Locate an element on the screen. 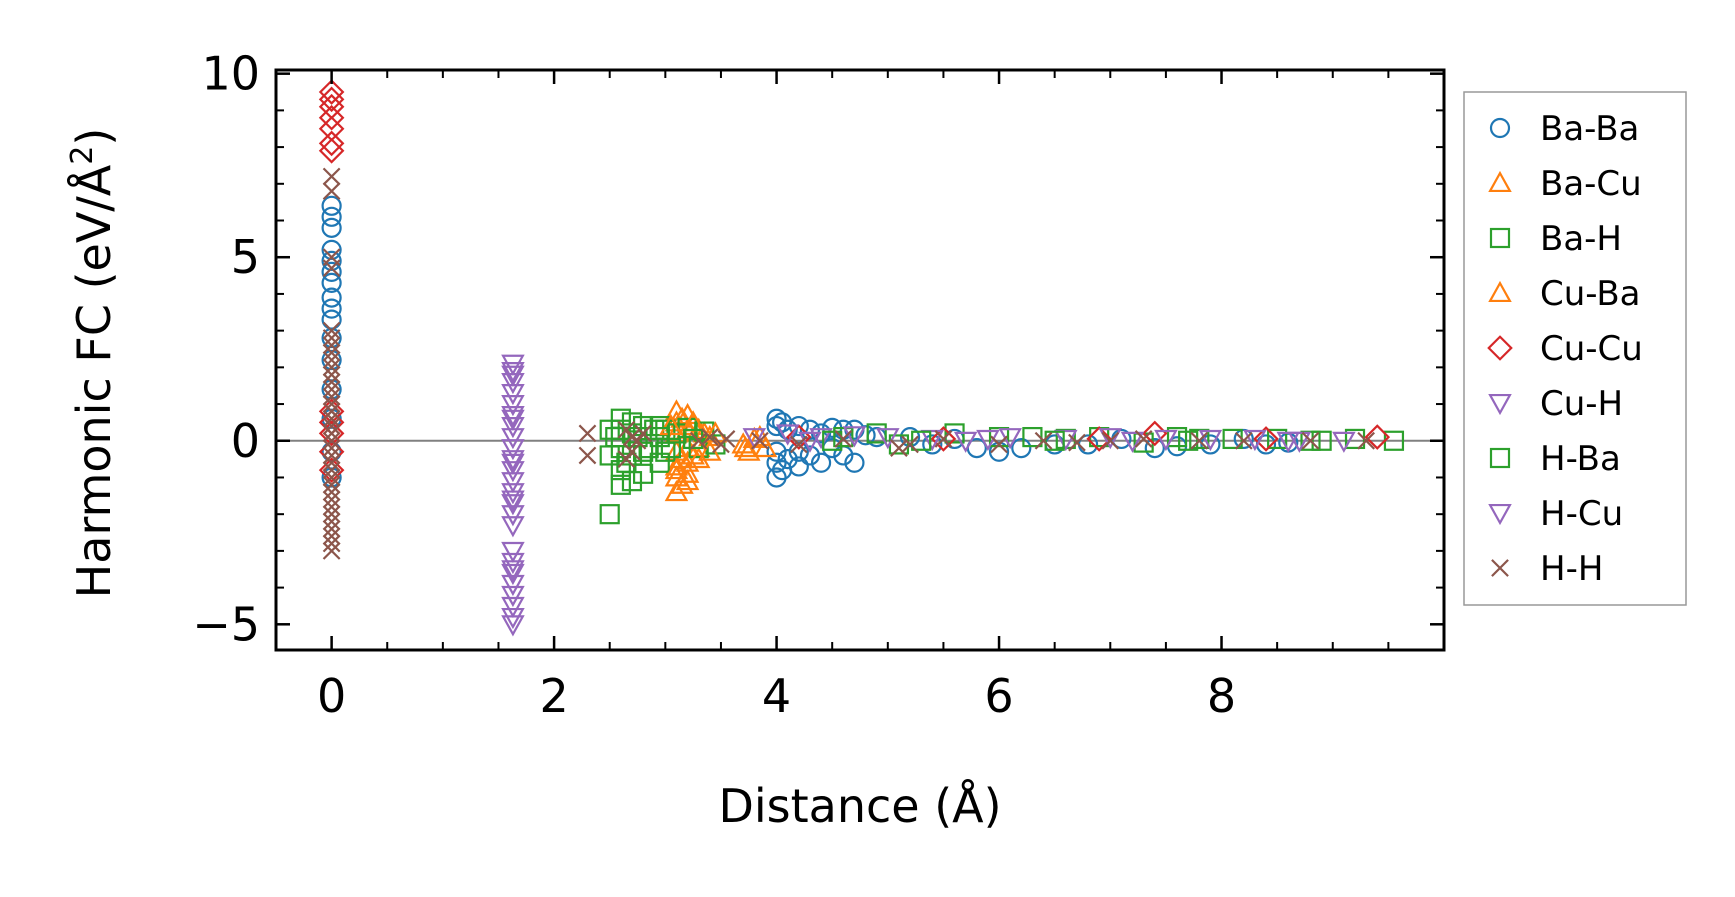 The image size is (1735, 897). series-ba-cu is located at coordinates (721, 450).